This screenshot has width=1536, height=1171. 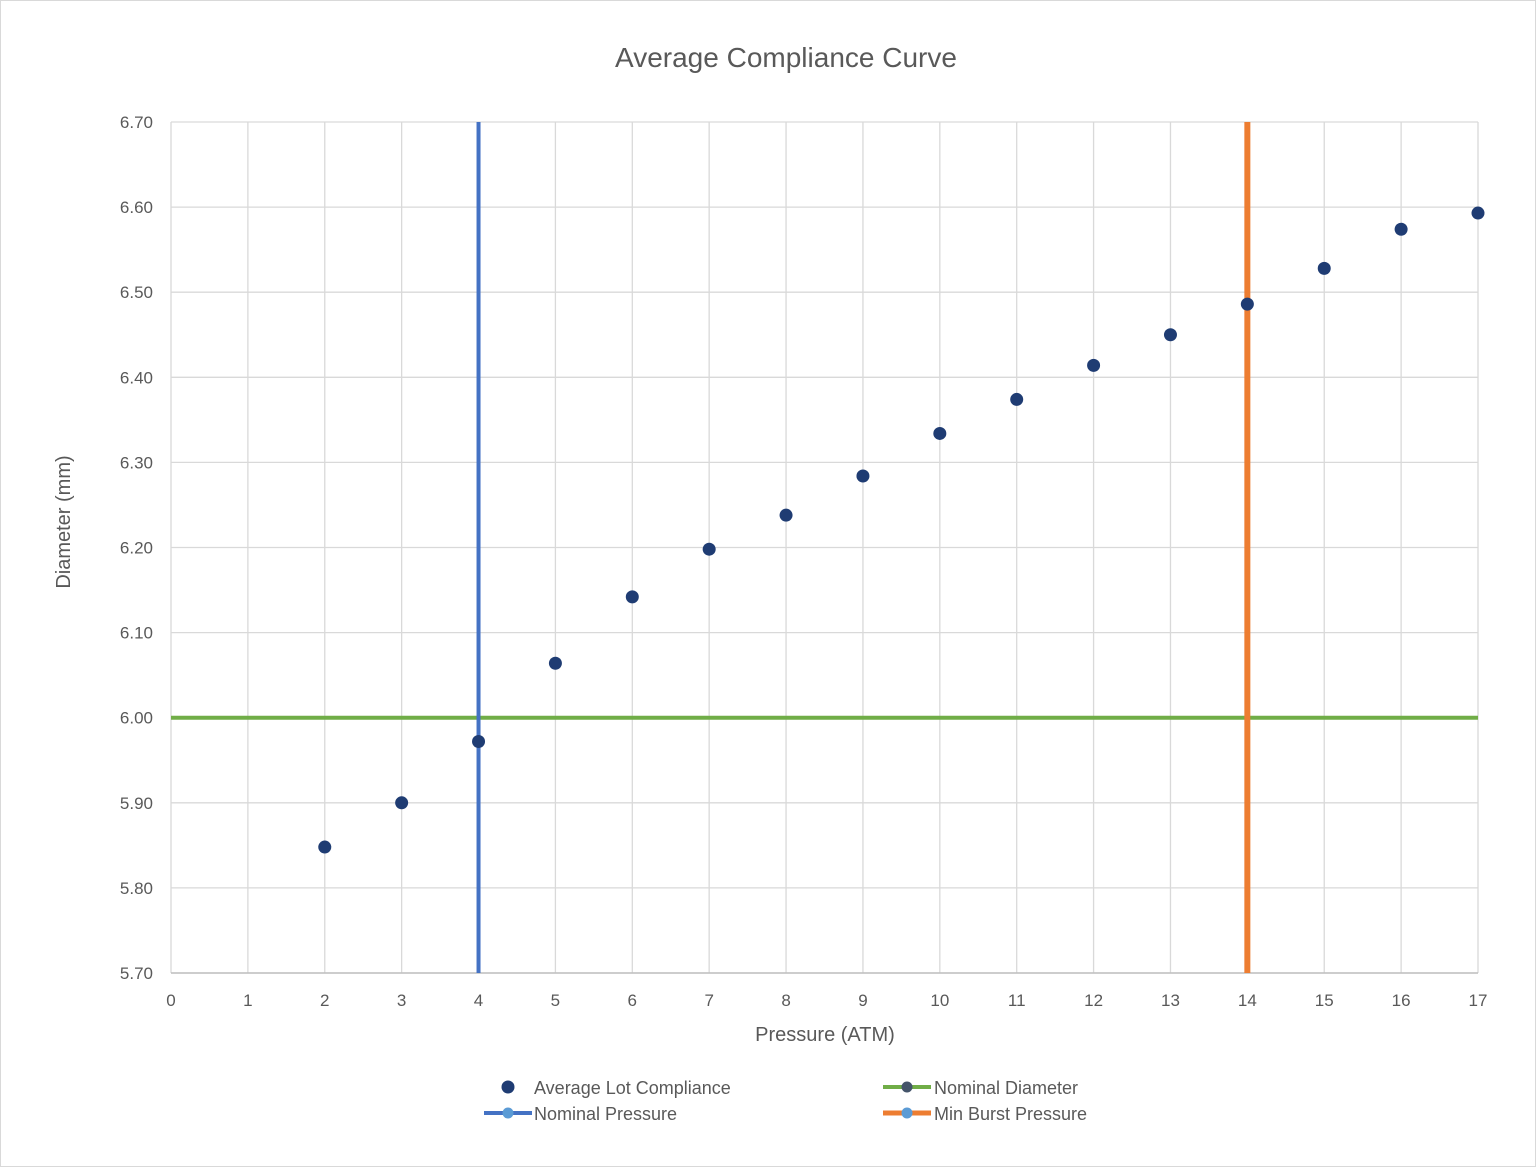 What do you see at coordinates (786, 57) in the screenshot?
I see `chart-title: Average Compliance Curve` at bounding box center [786, 57].